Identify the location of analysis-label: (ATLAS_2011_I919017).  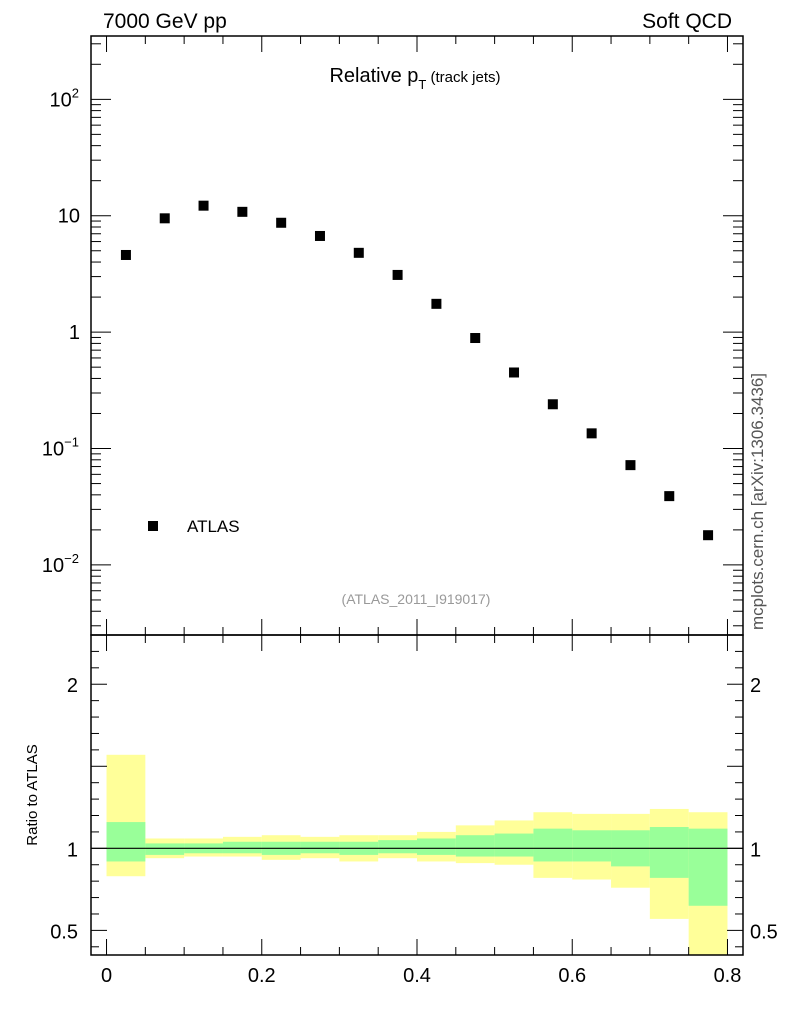
(416, 599).